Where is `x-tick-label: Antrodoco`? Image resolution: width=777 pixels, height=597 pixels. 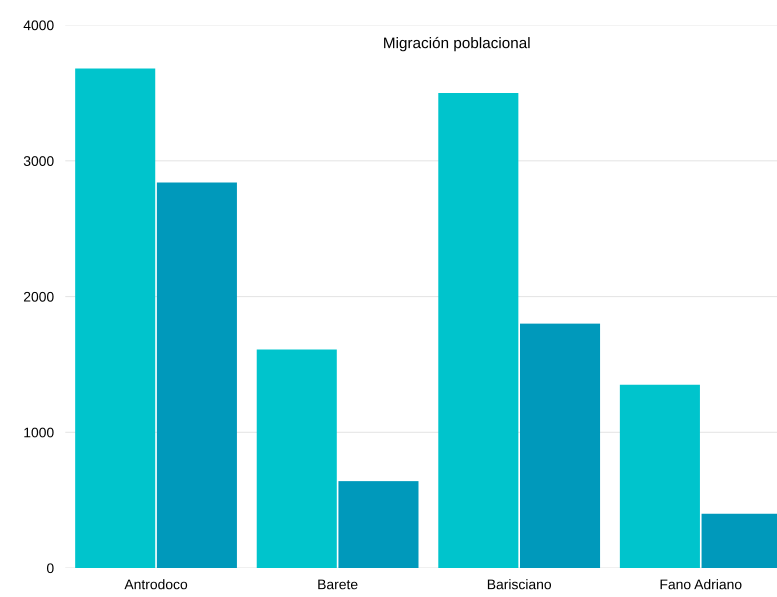 x-tick-label: Antrodoco is located at coordinates (156, 584).